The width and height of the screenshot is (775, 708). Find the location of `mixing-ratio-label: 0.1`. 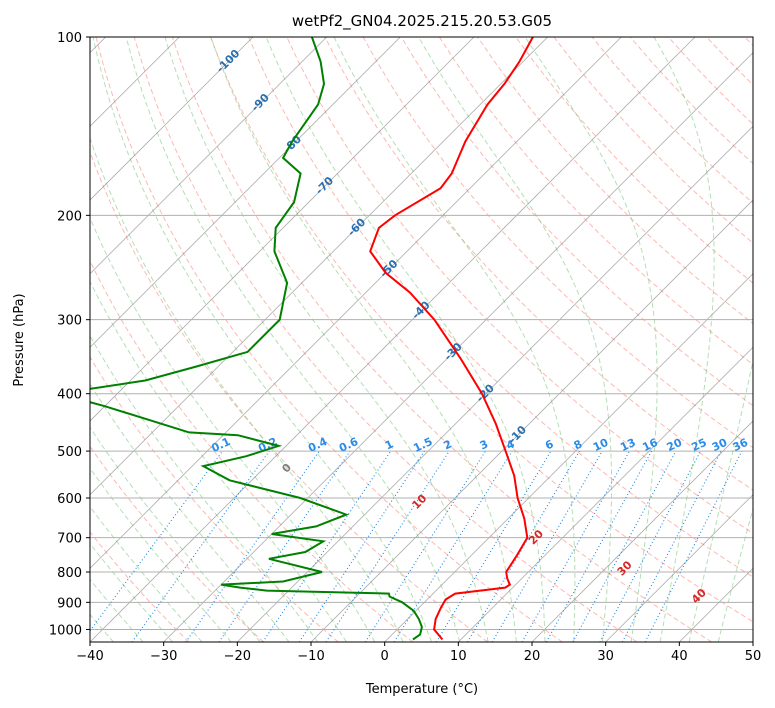

mixing-ratio-label: 0.1 is located at coordinates (220, 445).